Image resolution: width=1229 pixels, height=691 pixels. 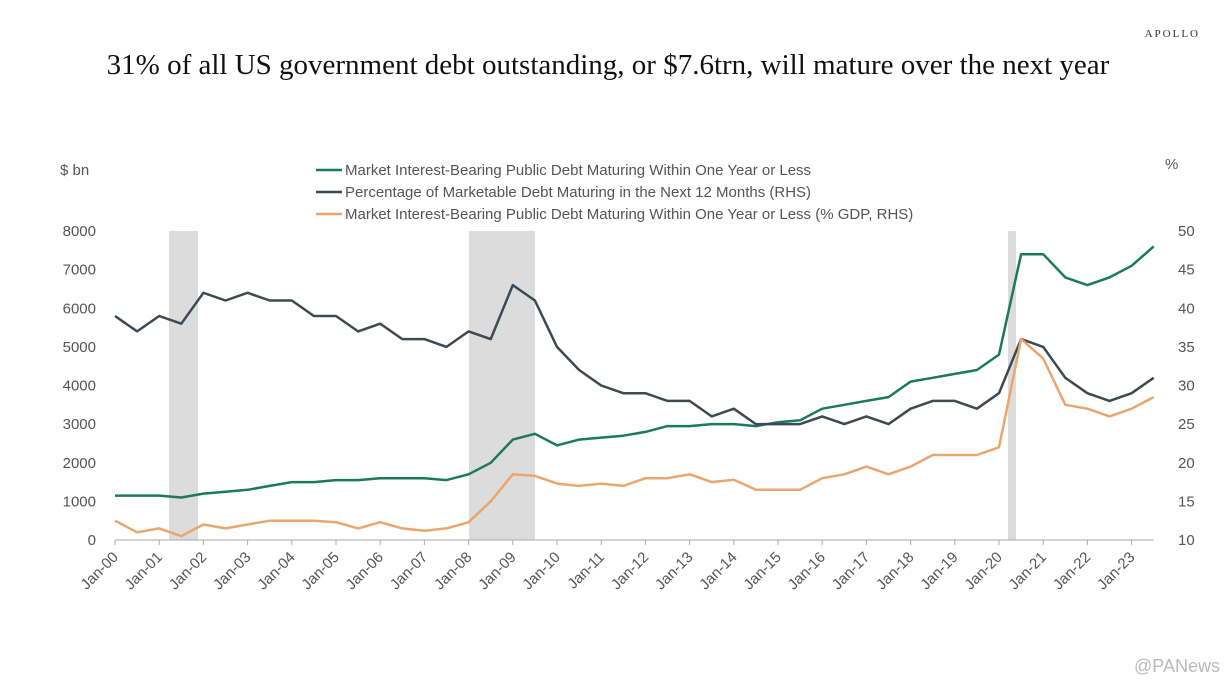 I want to click on y-tick-label: 8000, so click(x=79, y=231).